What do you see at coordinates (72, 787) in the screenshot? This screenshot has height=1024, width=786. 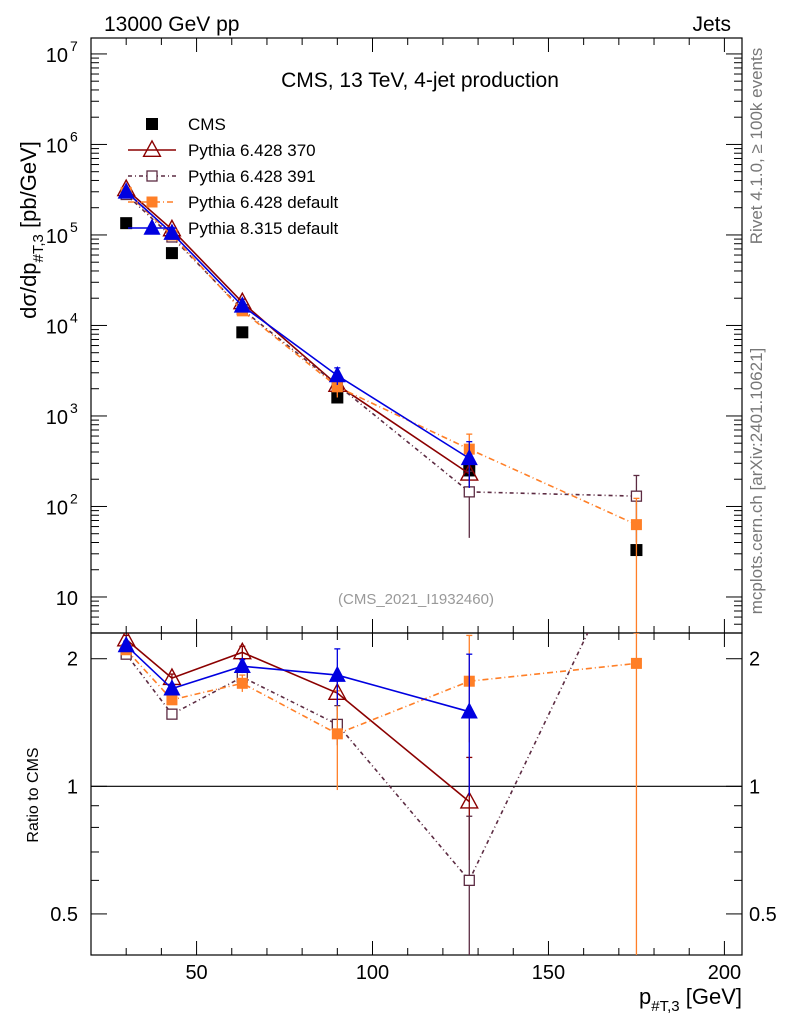 I see `ratio-tick-label-left: 1` at bounding box center [72, 787].